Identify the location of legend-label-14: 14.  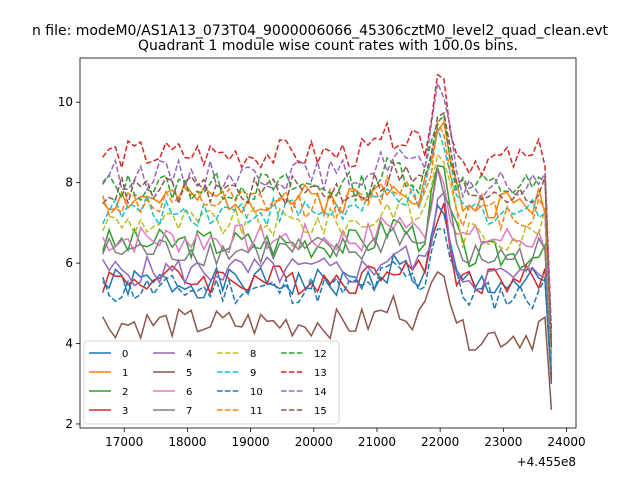
(320, 392).